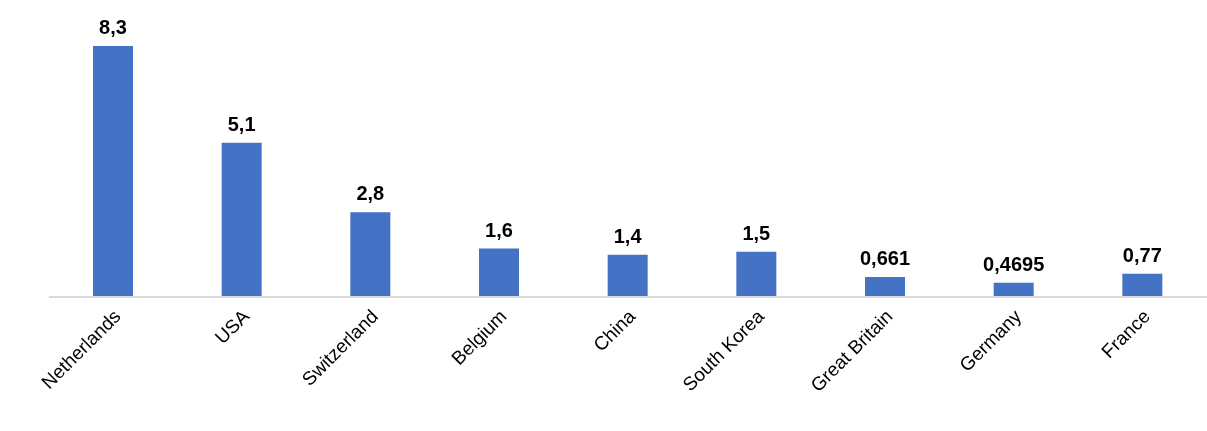  What do you see at coordinates (885, 258) in the screenshot?
I see `data-label: 0,661` at bounding box center [885, 258].